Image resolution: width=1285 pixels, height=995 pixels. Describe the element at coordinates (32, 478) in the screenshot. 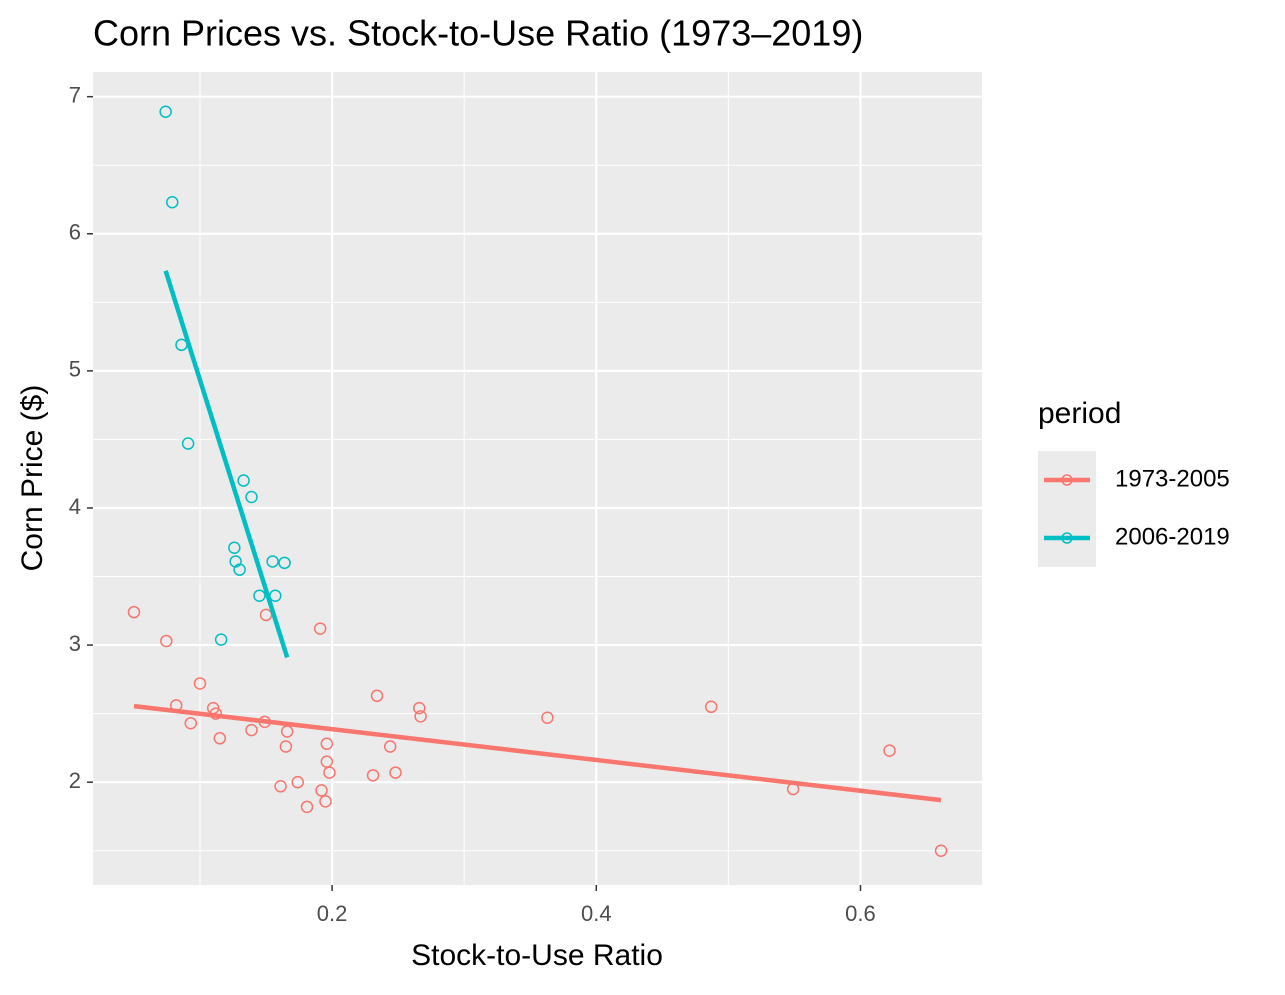

I see `y-axis-title: Corn Price ($)` at that location.